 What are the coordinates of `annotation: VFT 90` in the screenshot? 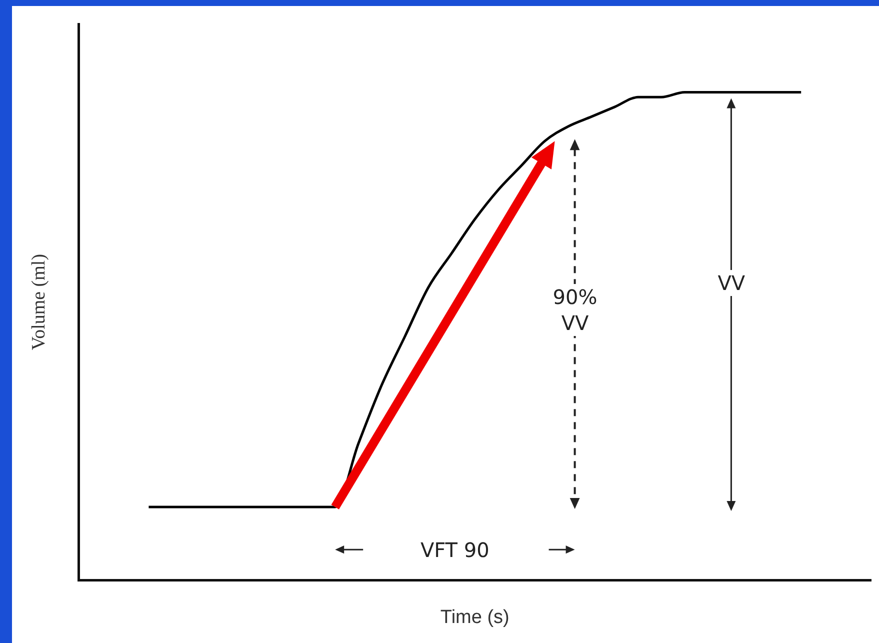 It's located at (455, 549).